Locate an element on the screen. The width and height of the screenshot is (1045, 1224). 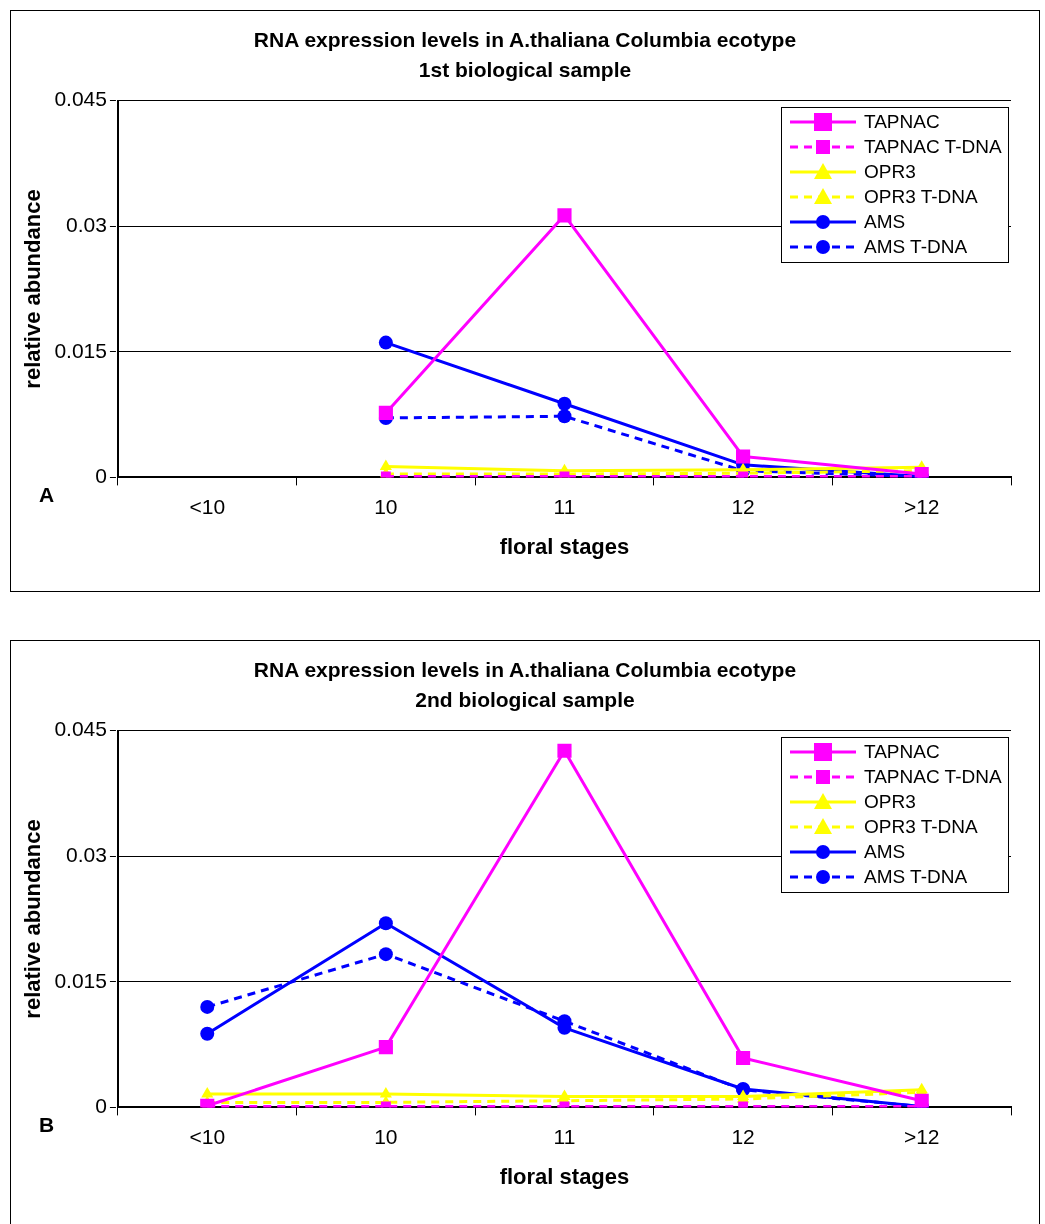
text: B is located at coordinates (47, 1125).